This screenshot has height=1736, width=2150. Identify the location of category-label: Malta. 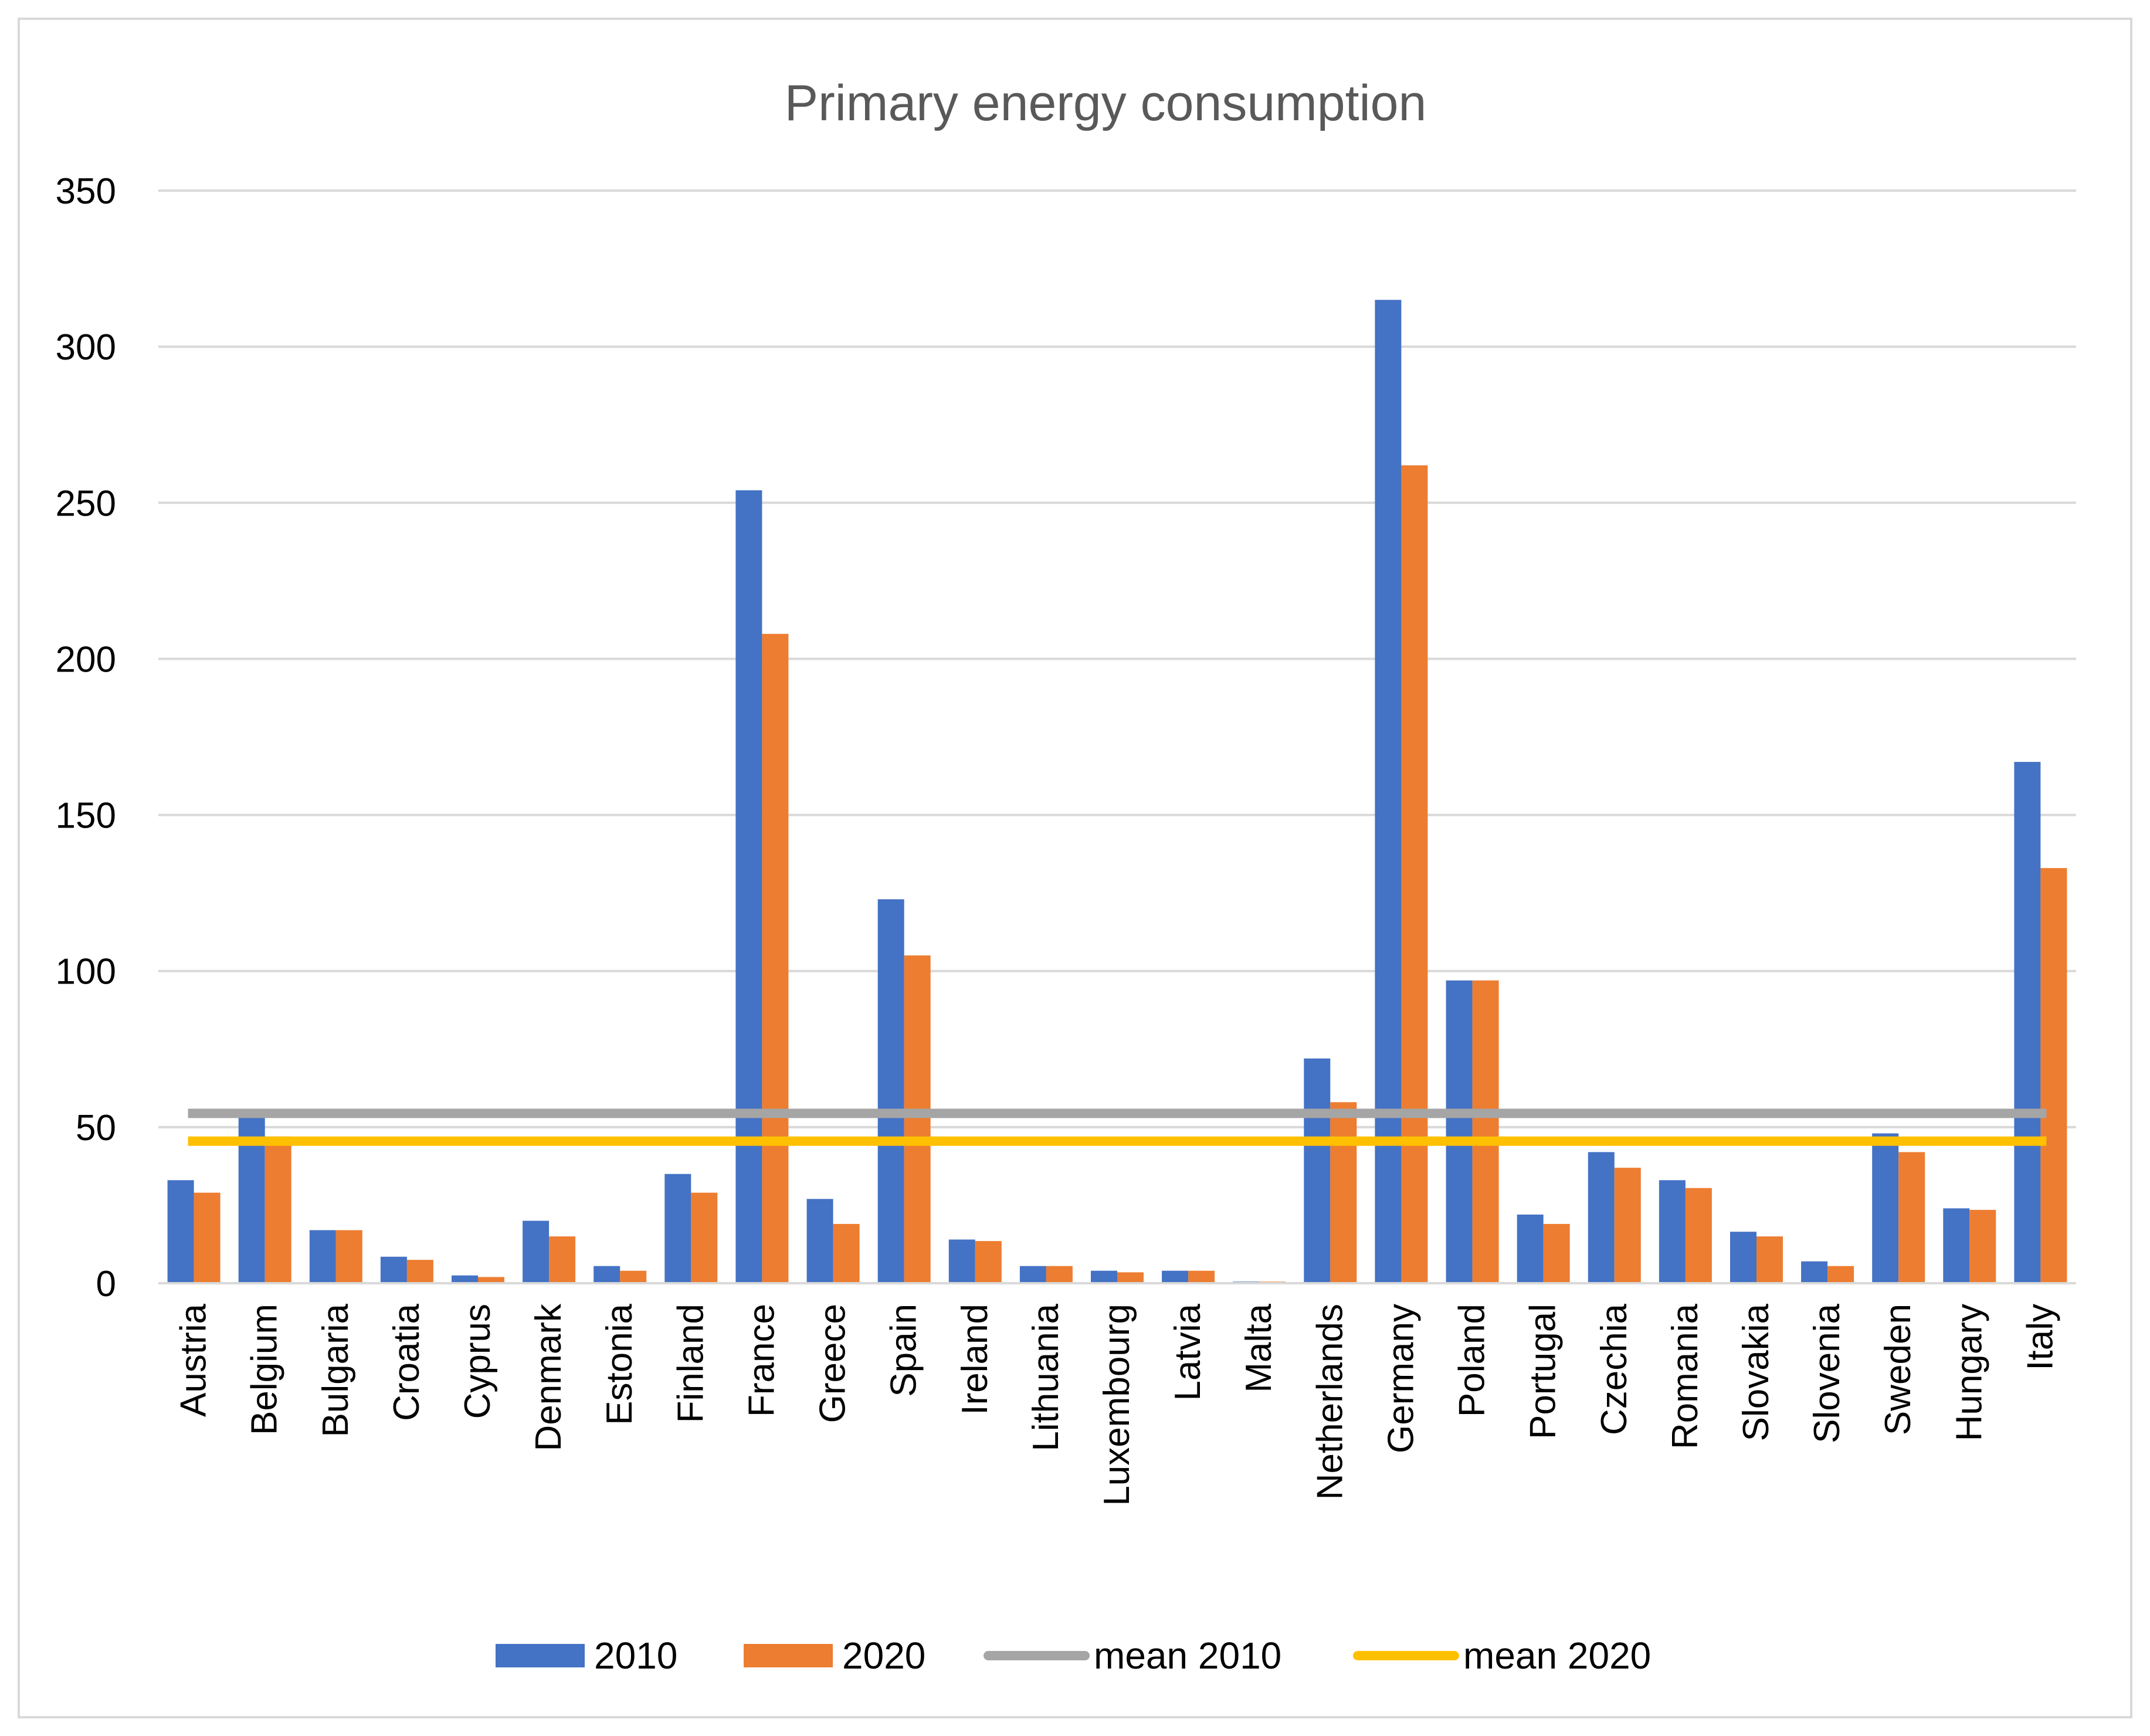
(1259, 1347).